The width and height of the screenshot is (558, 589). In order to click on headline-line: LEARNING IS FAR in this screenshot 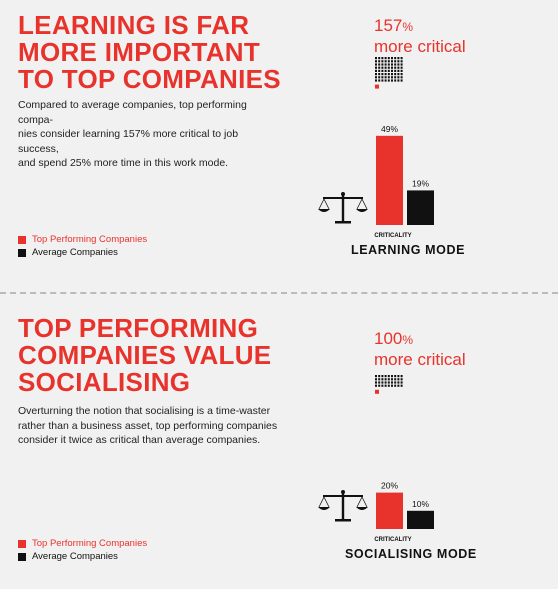, I will do `click(134, 25)`.